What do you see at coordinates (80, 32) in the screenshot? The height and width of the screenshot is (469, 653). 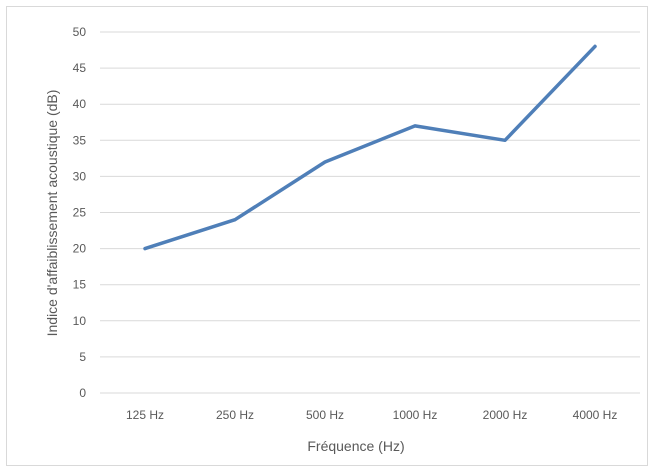 I see `y-tick-label: 50` at bounding box center [80, 32].